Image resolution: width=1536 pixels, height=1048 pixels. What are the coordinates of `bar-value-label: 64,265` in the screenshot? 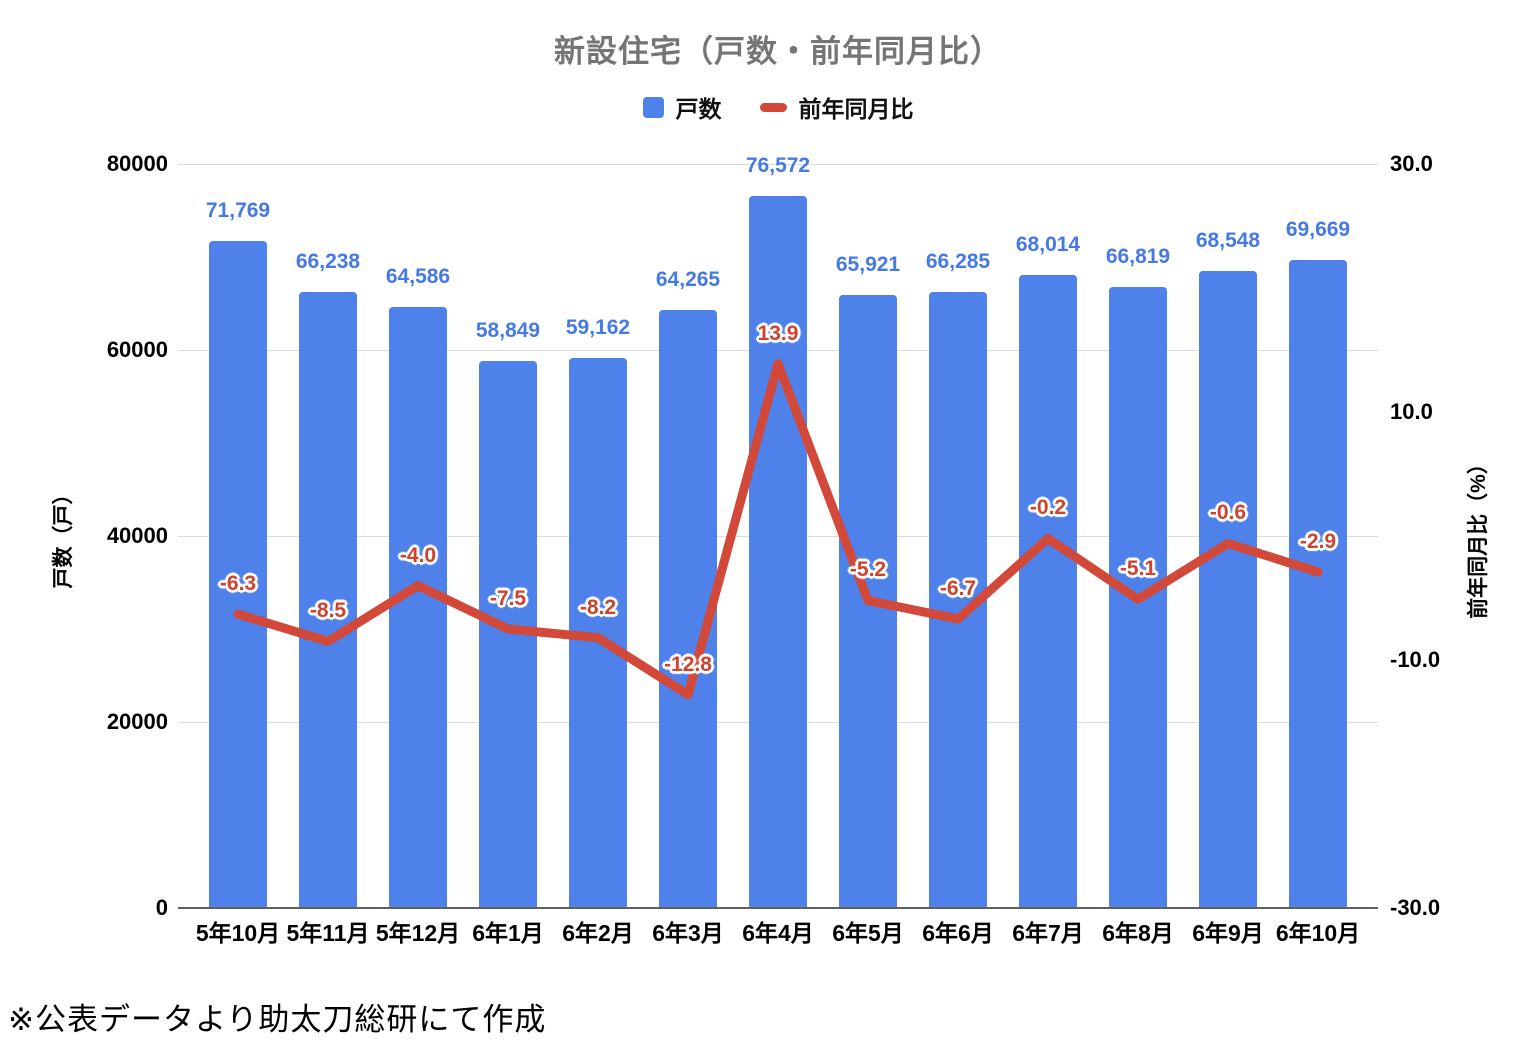 It's located at (688, 280).